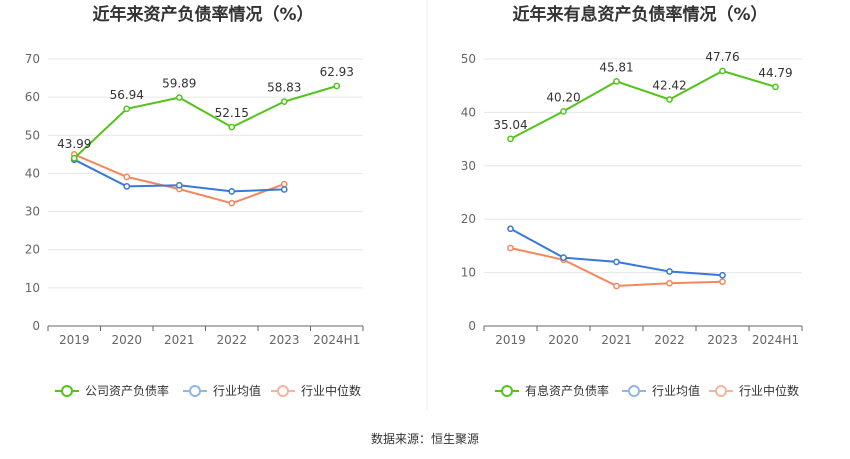 This screenshot has height=459, width=850. I want to click on data-label: 45.81, so click(616, 67).